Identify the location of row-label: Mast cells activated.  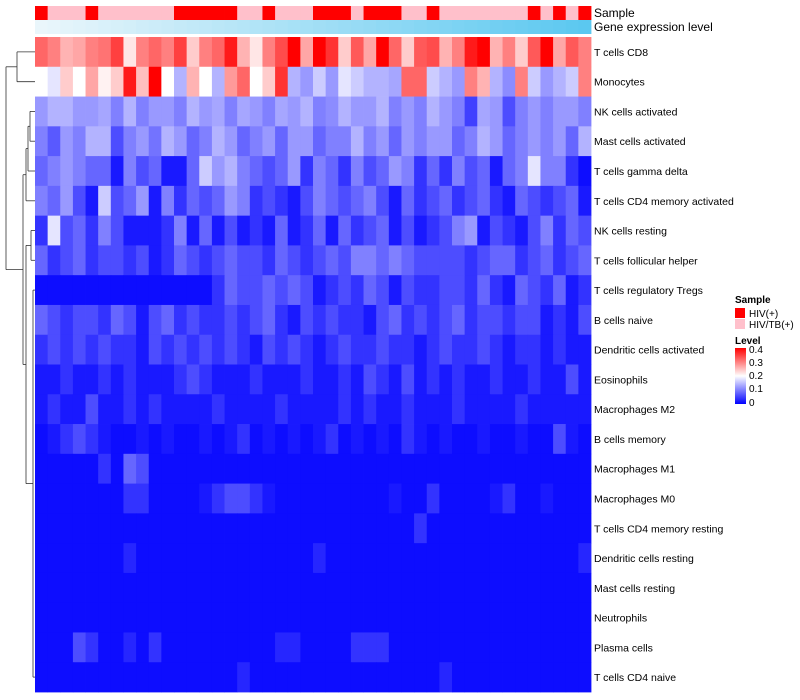
(640, 142).